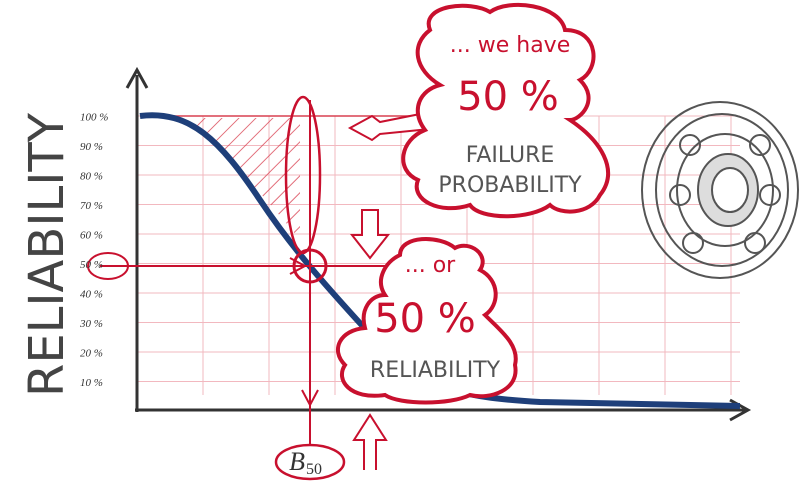  What do you see at coordinates (137, 77) in the screenshot?
I see `y-arrow` at bounding box center [137, 77].